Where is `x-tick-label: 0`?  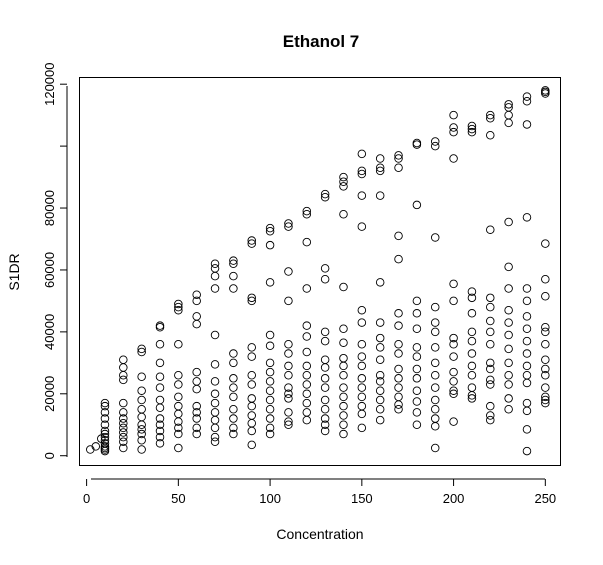 x-tick-label: 0 is located at coordinates (86, 498).